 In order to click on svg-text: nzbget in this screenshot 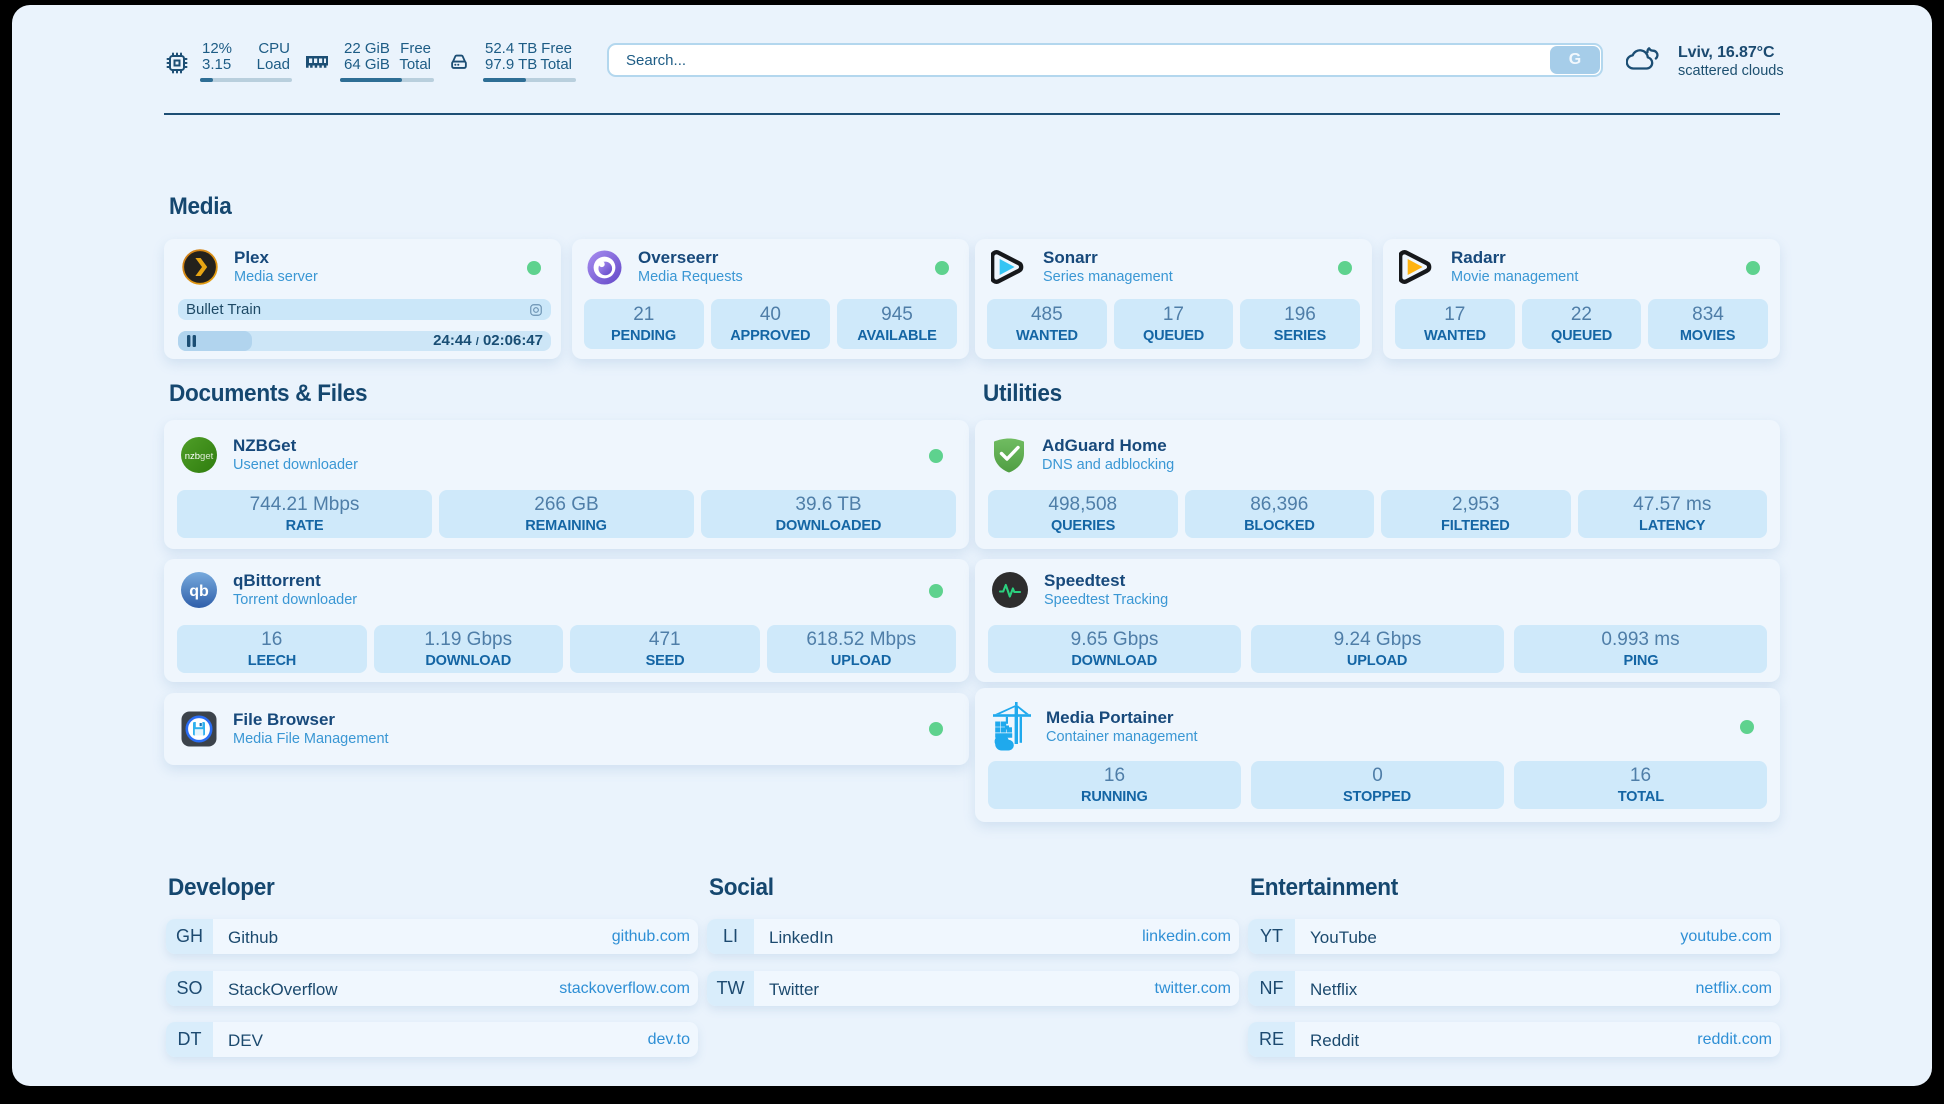, I will do `click(199, 456)`.